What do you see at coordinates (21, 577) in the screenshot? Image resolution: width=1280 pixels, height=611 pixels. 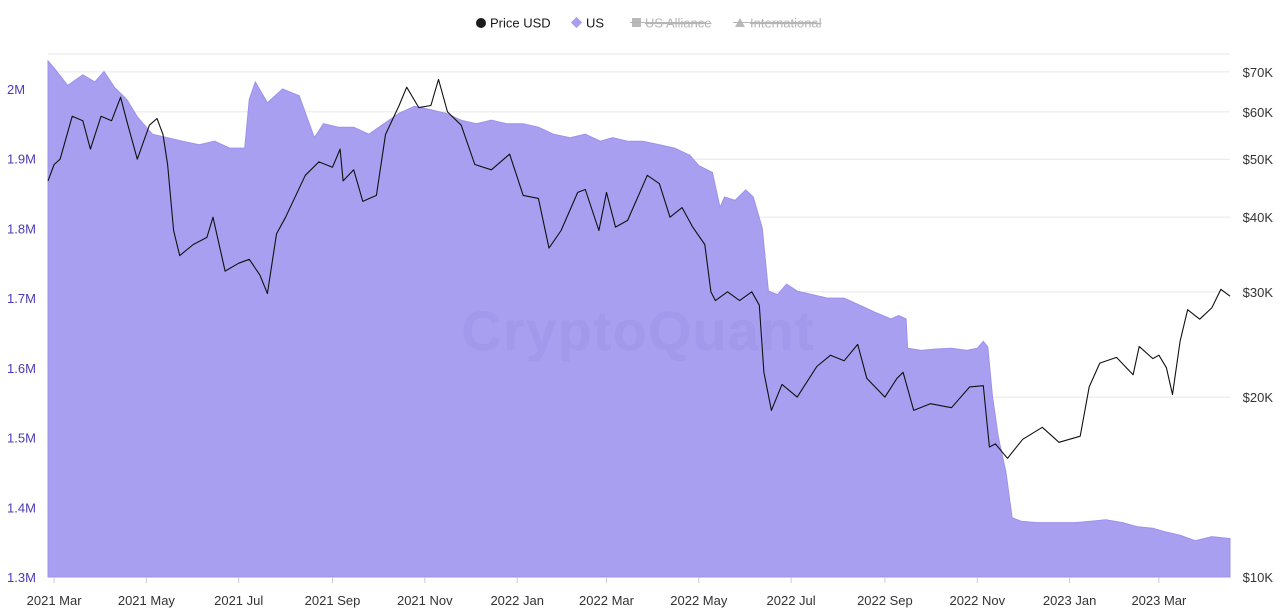 I see `y-left-tick-label: 1.3M` at bounding box center [21, 577].